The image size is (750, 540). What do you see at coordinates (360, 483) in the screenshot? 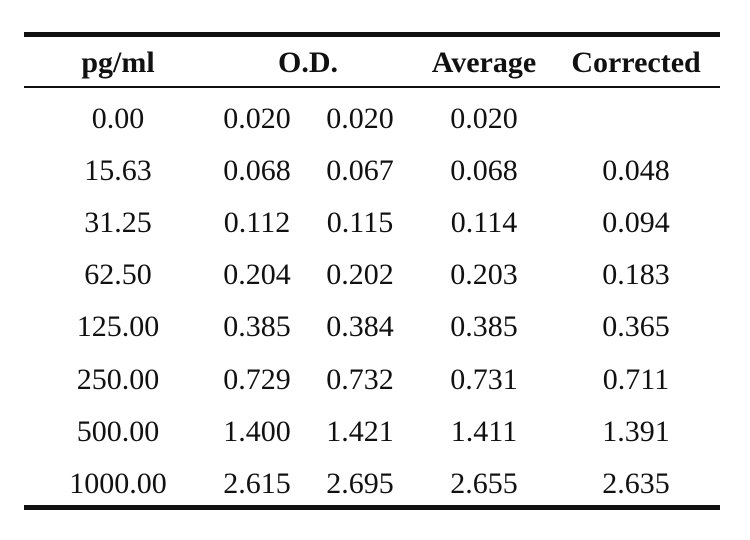
I see `cell-od-2: 2.695` at bounding box center [360, 483].